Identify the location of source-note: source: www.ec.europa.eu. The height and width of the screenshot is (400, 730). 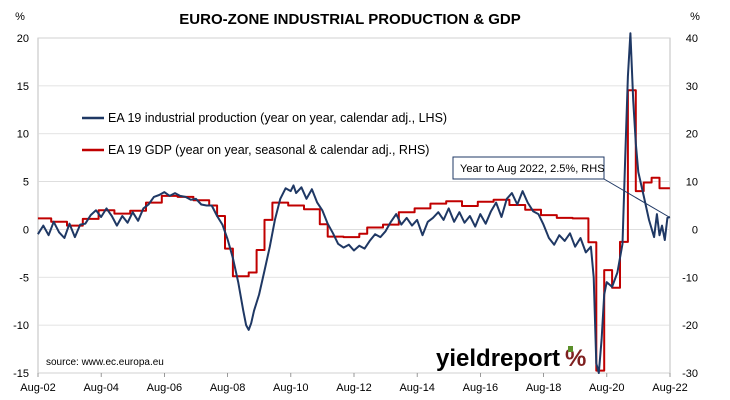
(105, 362).